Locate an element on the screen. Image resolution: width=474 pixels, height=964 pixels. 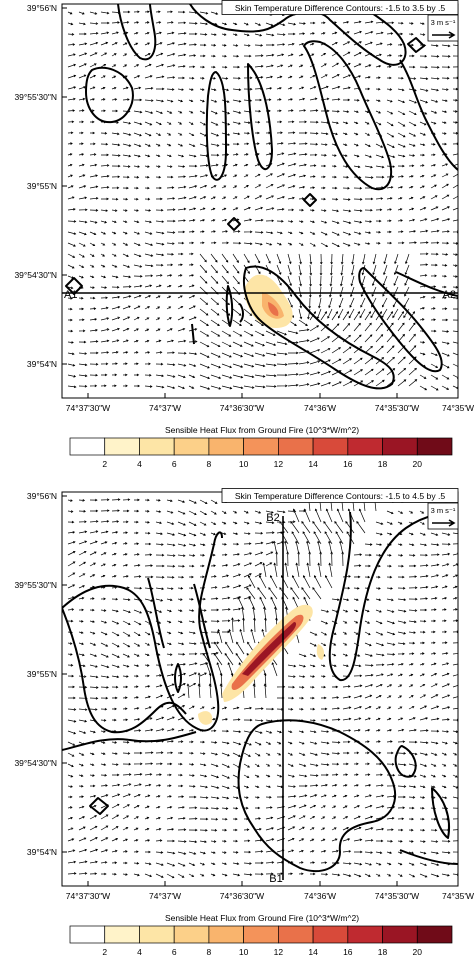
section-label: B2 is located at coordinates (272, 518).